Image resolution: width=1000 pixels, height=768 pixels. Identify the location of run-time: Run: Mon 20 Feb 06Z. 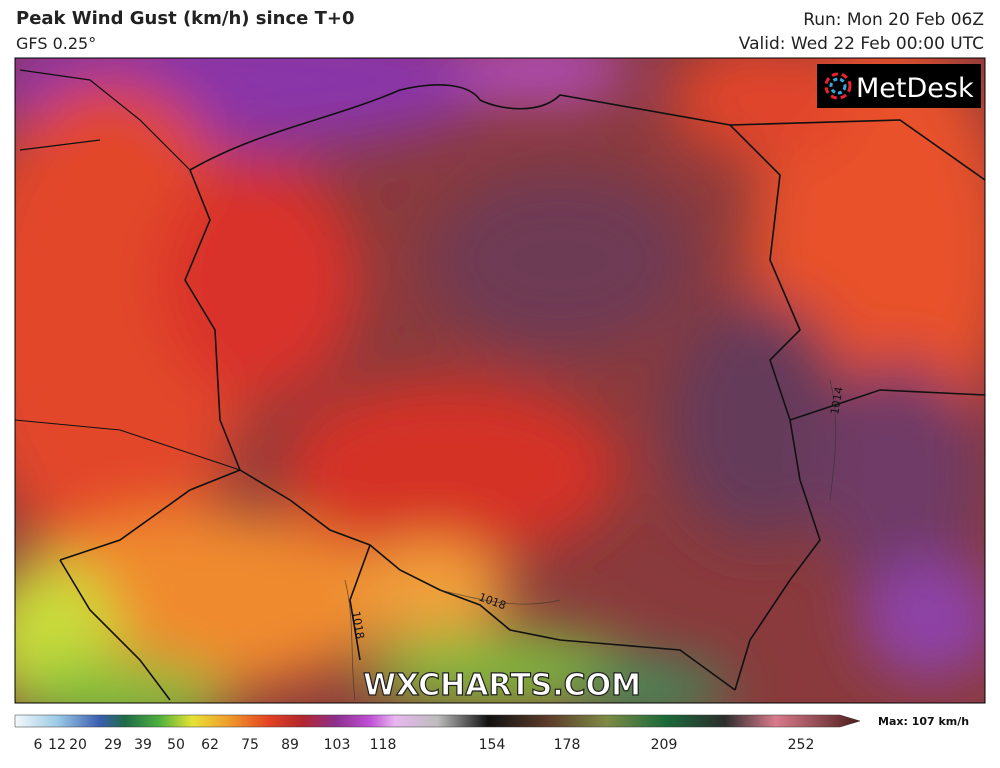
(893, 20).